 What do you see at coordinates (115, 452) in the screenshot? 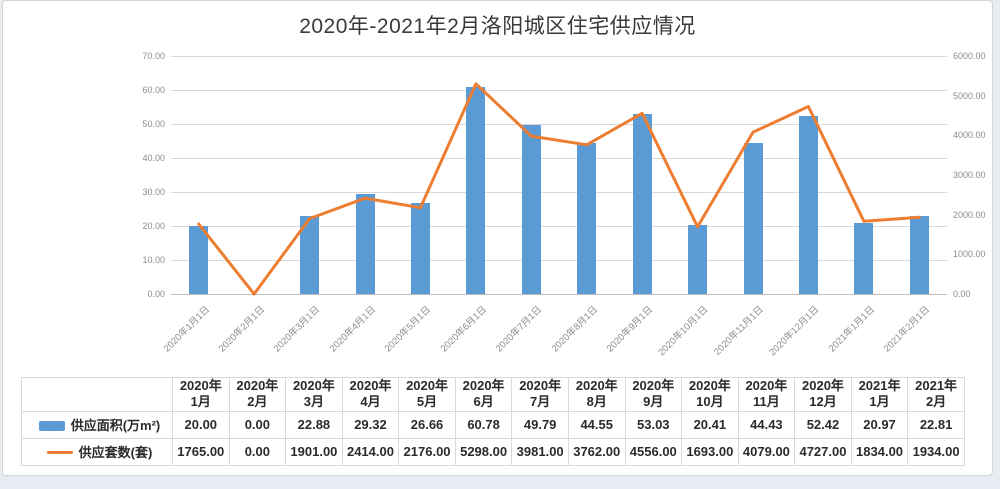
I see `series-label: 供应套数(套)` at bounding box center [115, 452].